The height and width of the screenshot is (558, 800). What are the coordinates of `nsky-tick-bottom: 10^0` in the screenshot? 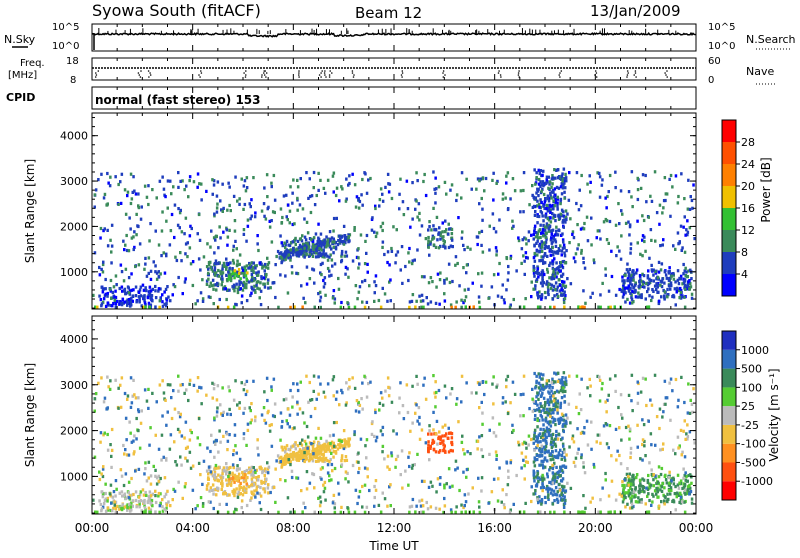 It's located at (65, 46).